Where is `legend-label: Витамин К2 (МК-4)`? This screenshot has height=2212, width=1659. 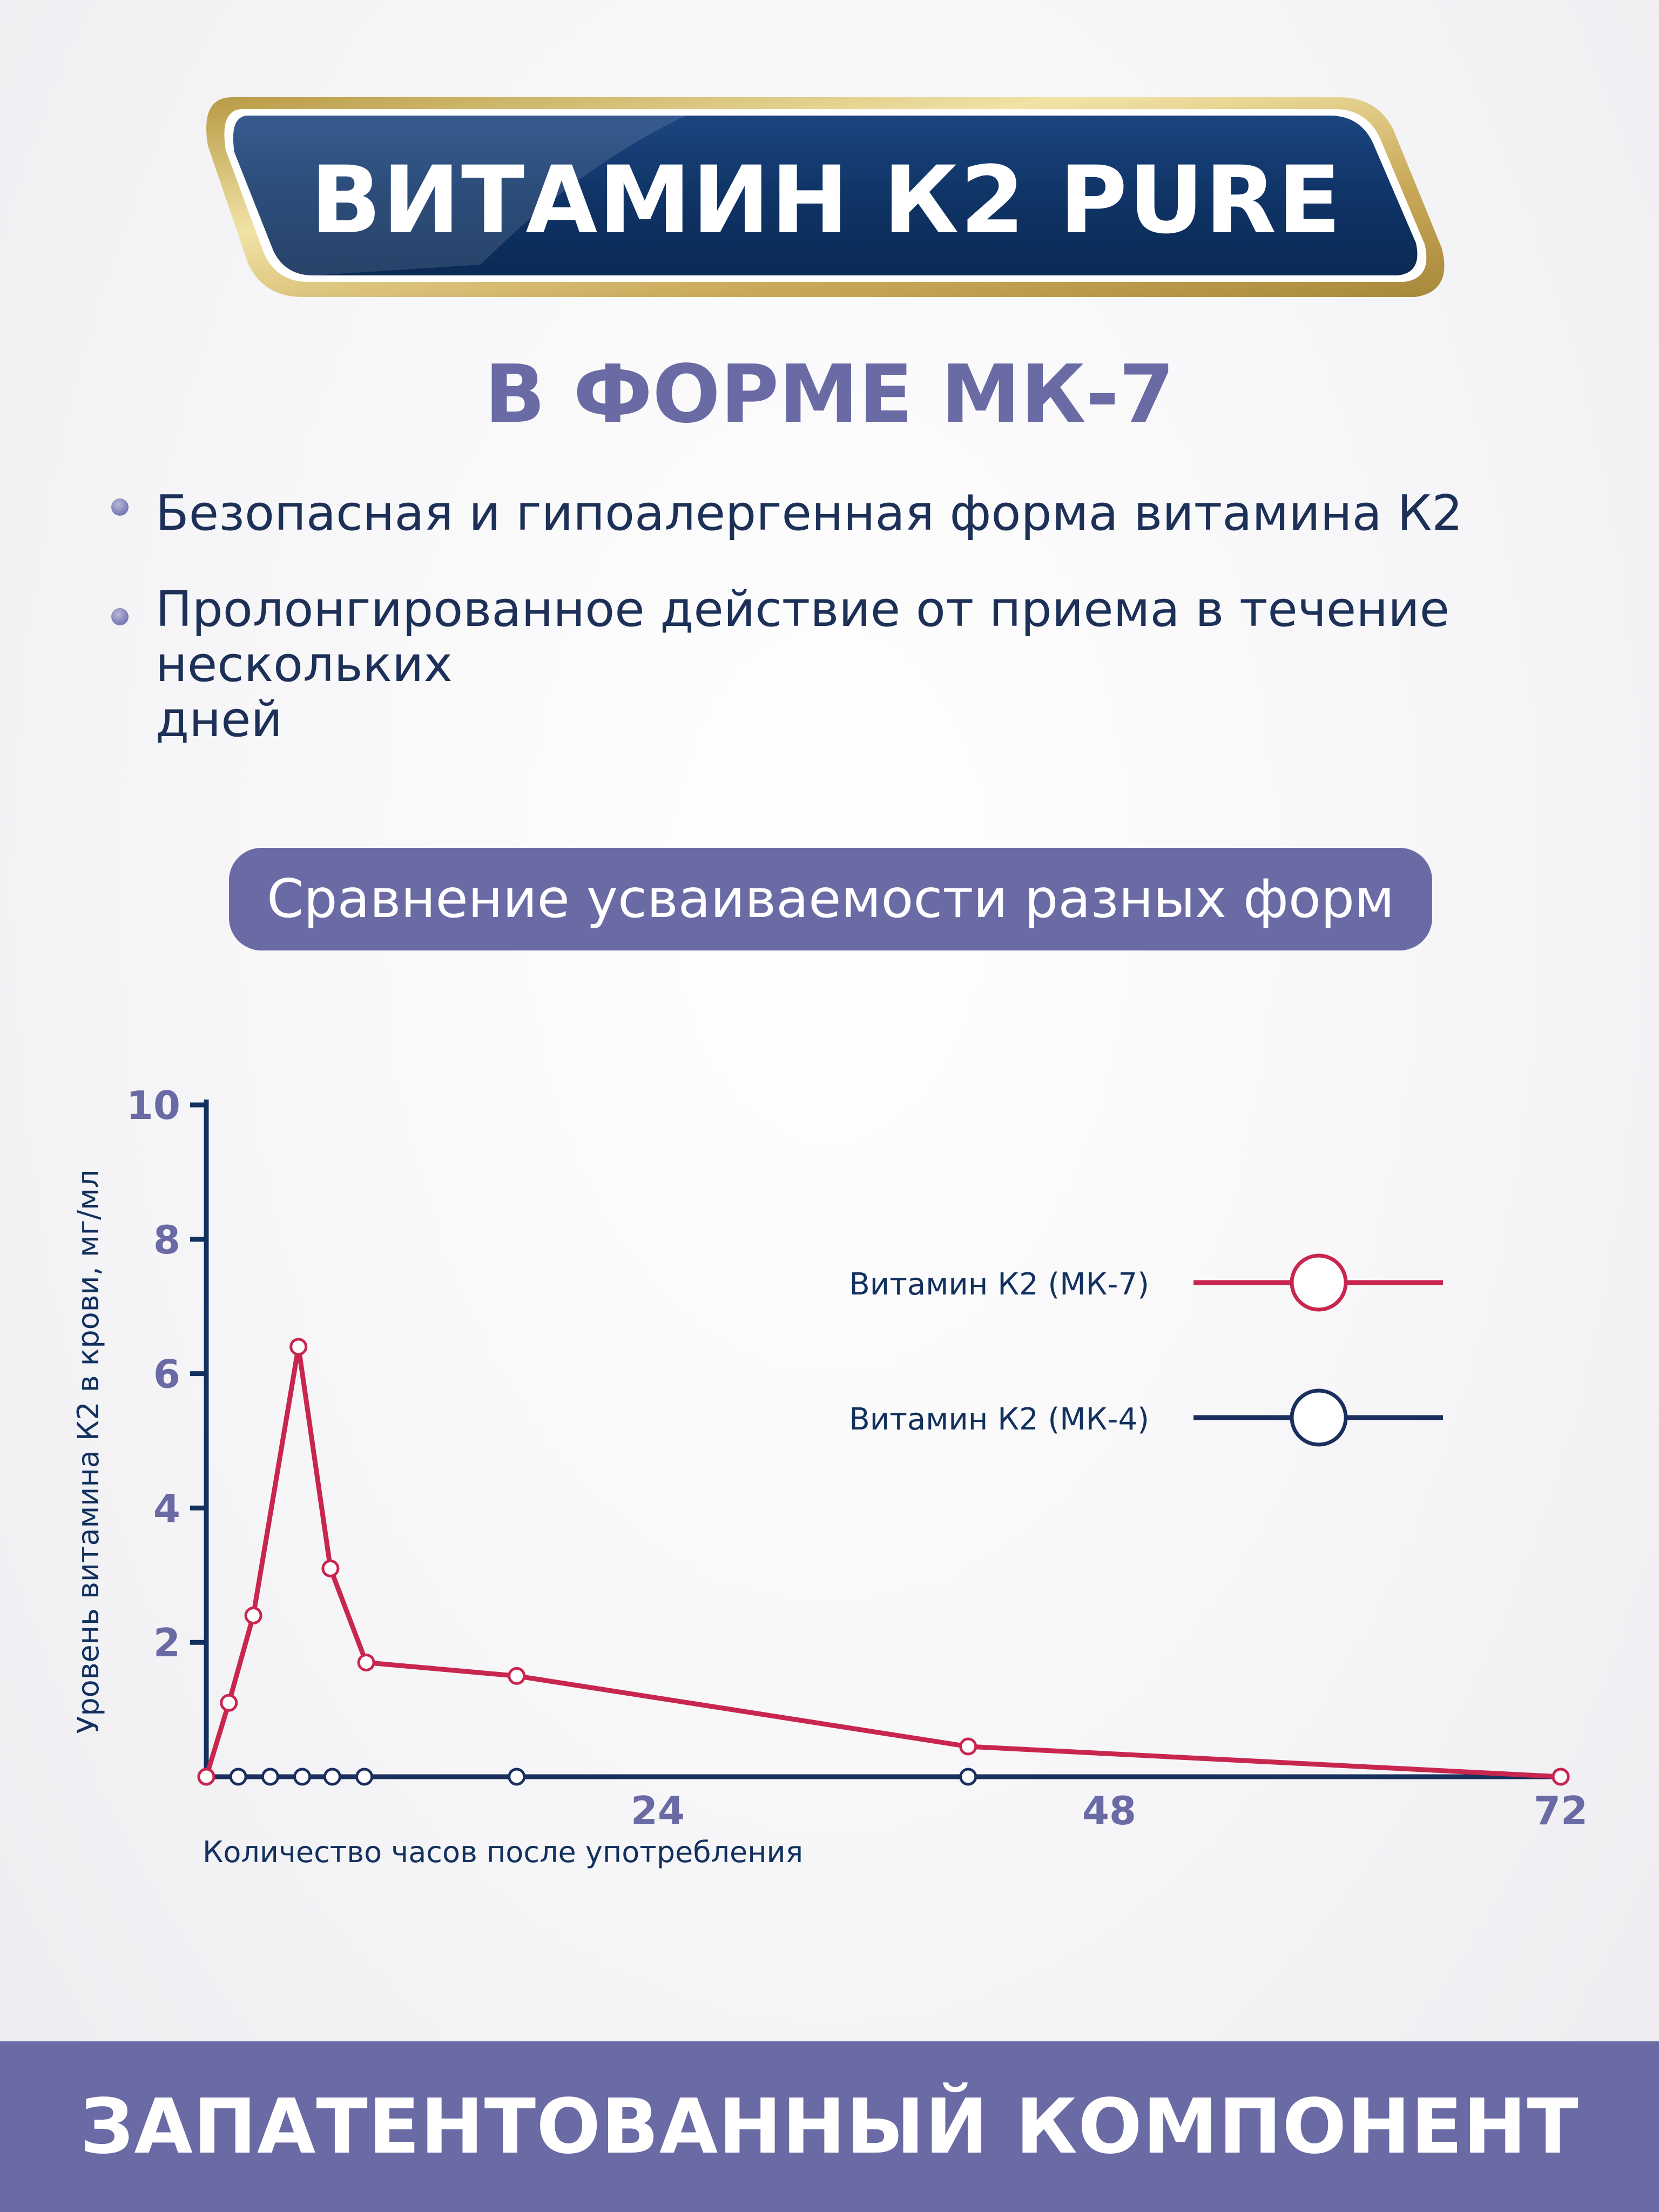
legend-label: Витамин К2 (МК-4) is located at coordinates (999, 1419).